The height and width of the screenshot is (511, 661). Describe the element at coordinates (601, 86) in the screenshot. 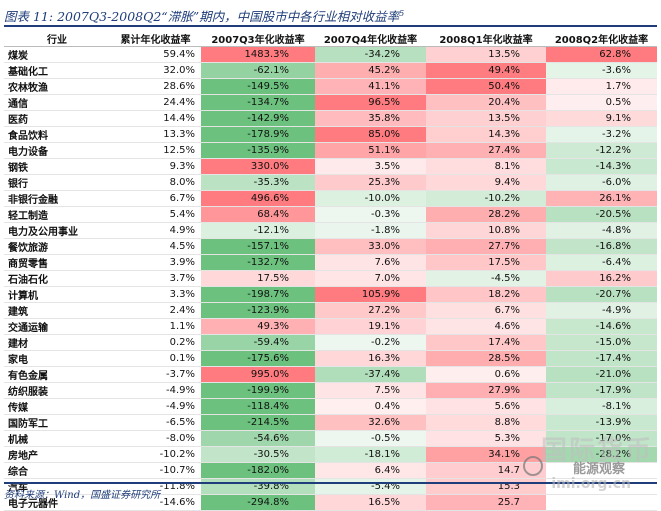

I see `quarter-return-cell: 1.7%` at that location.